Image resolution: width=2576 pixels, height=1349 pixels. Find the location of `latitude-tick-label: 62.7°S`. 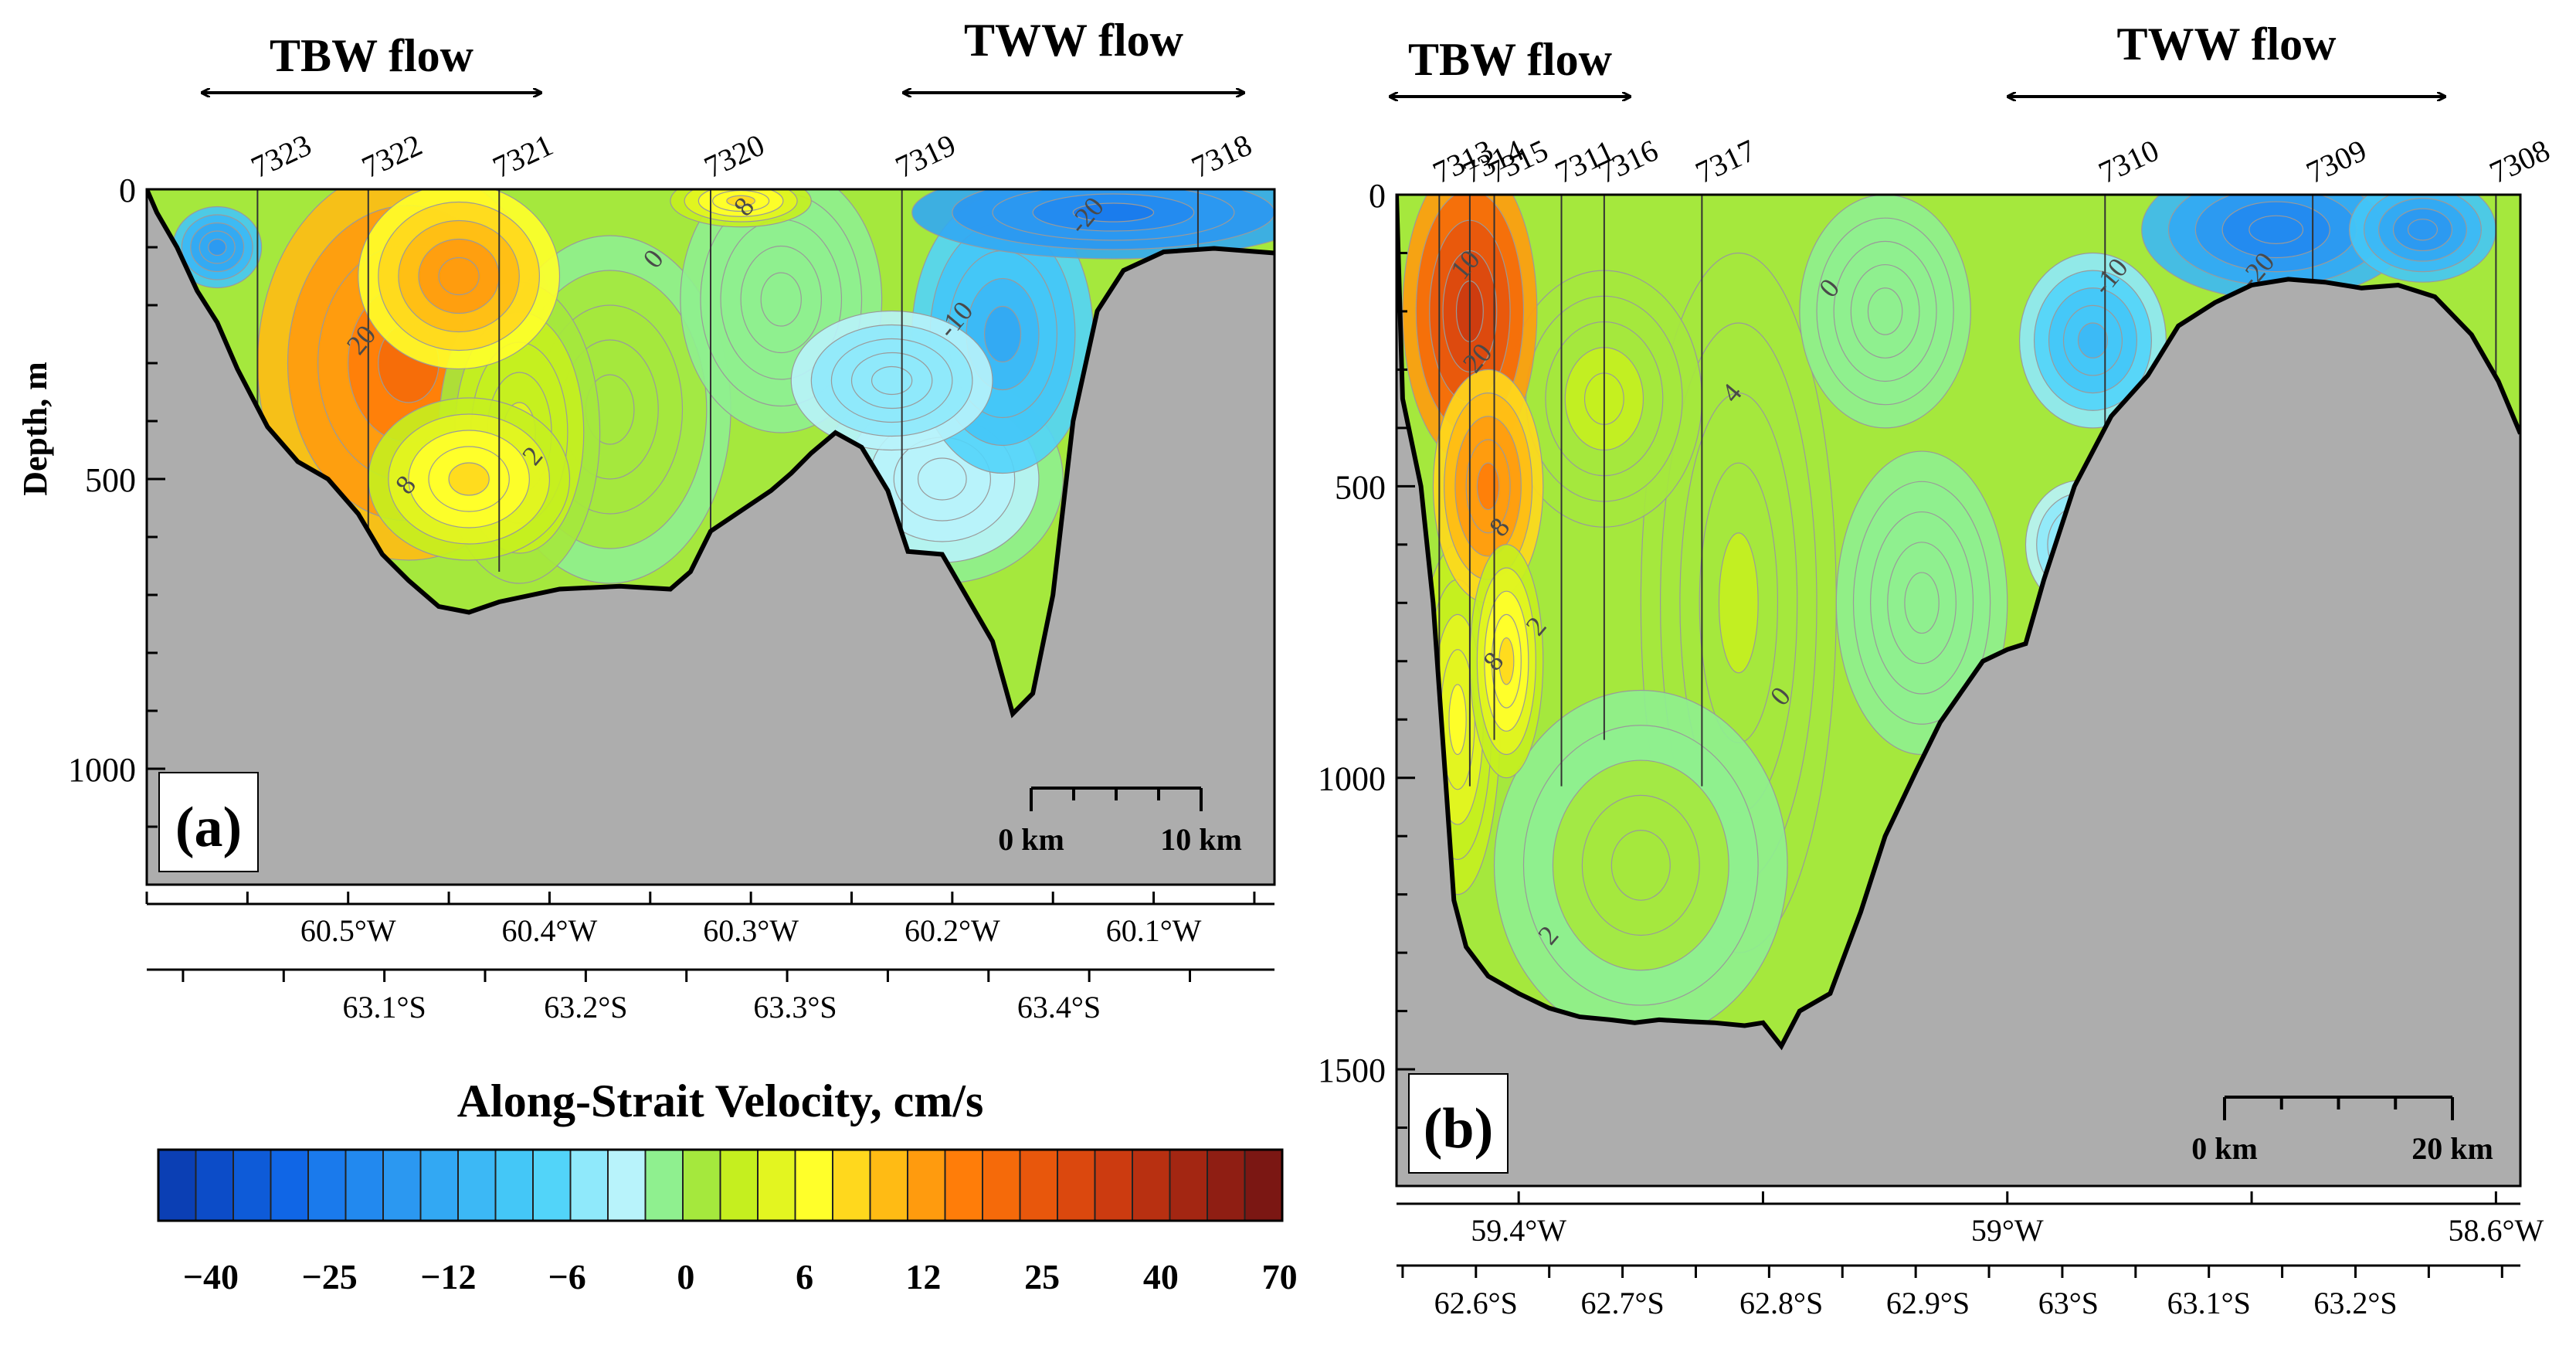

latitude-tick-label: 62.7°S is located at coordinates (1622, 1303).